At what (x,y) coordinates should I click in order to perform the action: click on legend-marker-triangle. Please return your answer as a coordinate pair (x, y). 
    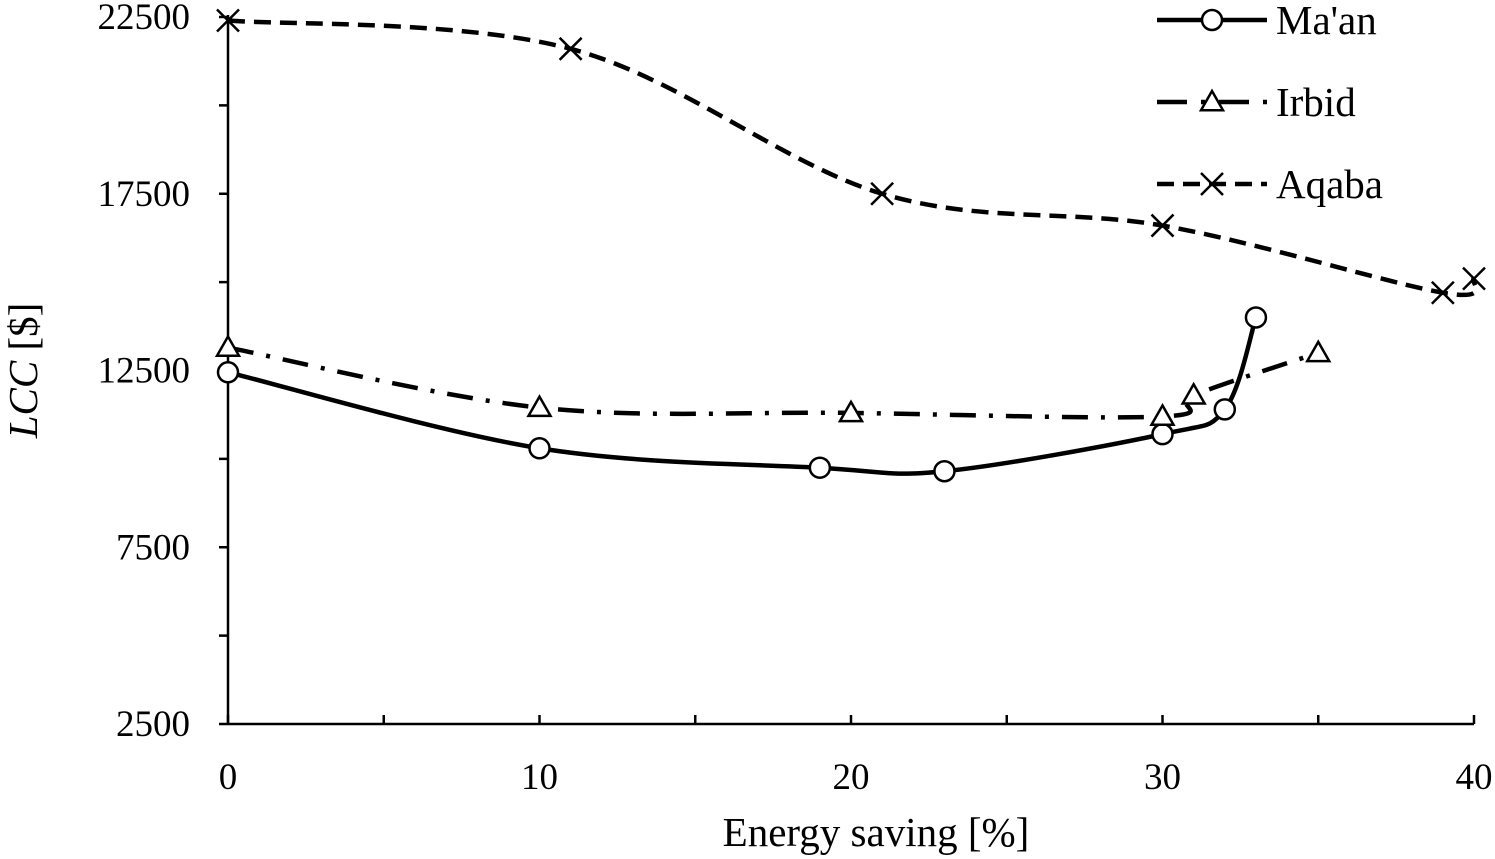
    Looking at the image, I should click on (1212, 100).